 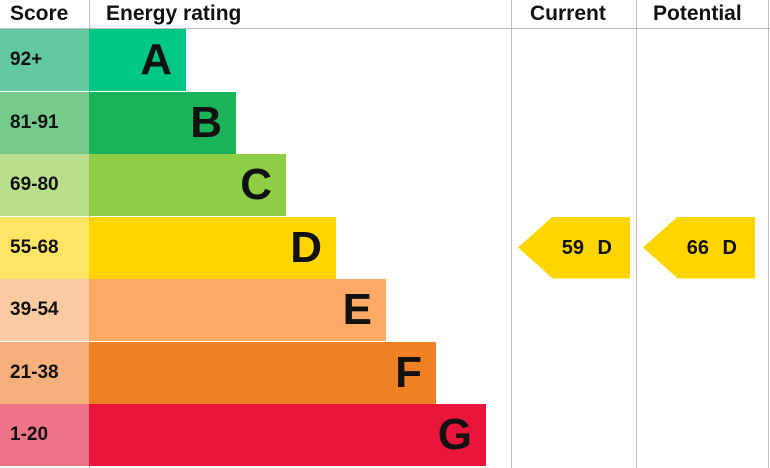 I want to click on rating-bar-e: E, so click(x=237, y=310).